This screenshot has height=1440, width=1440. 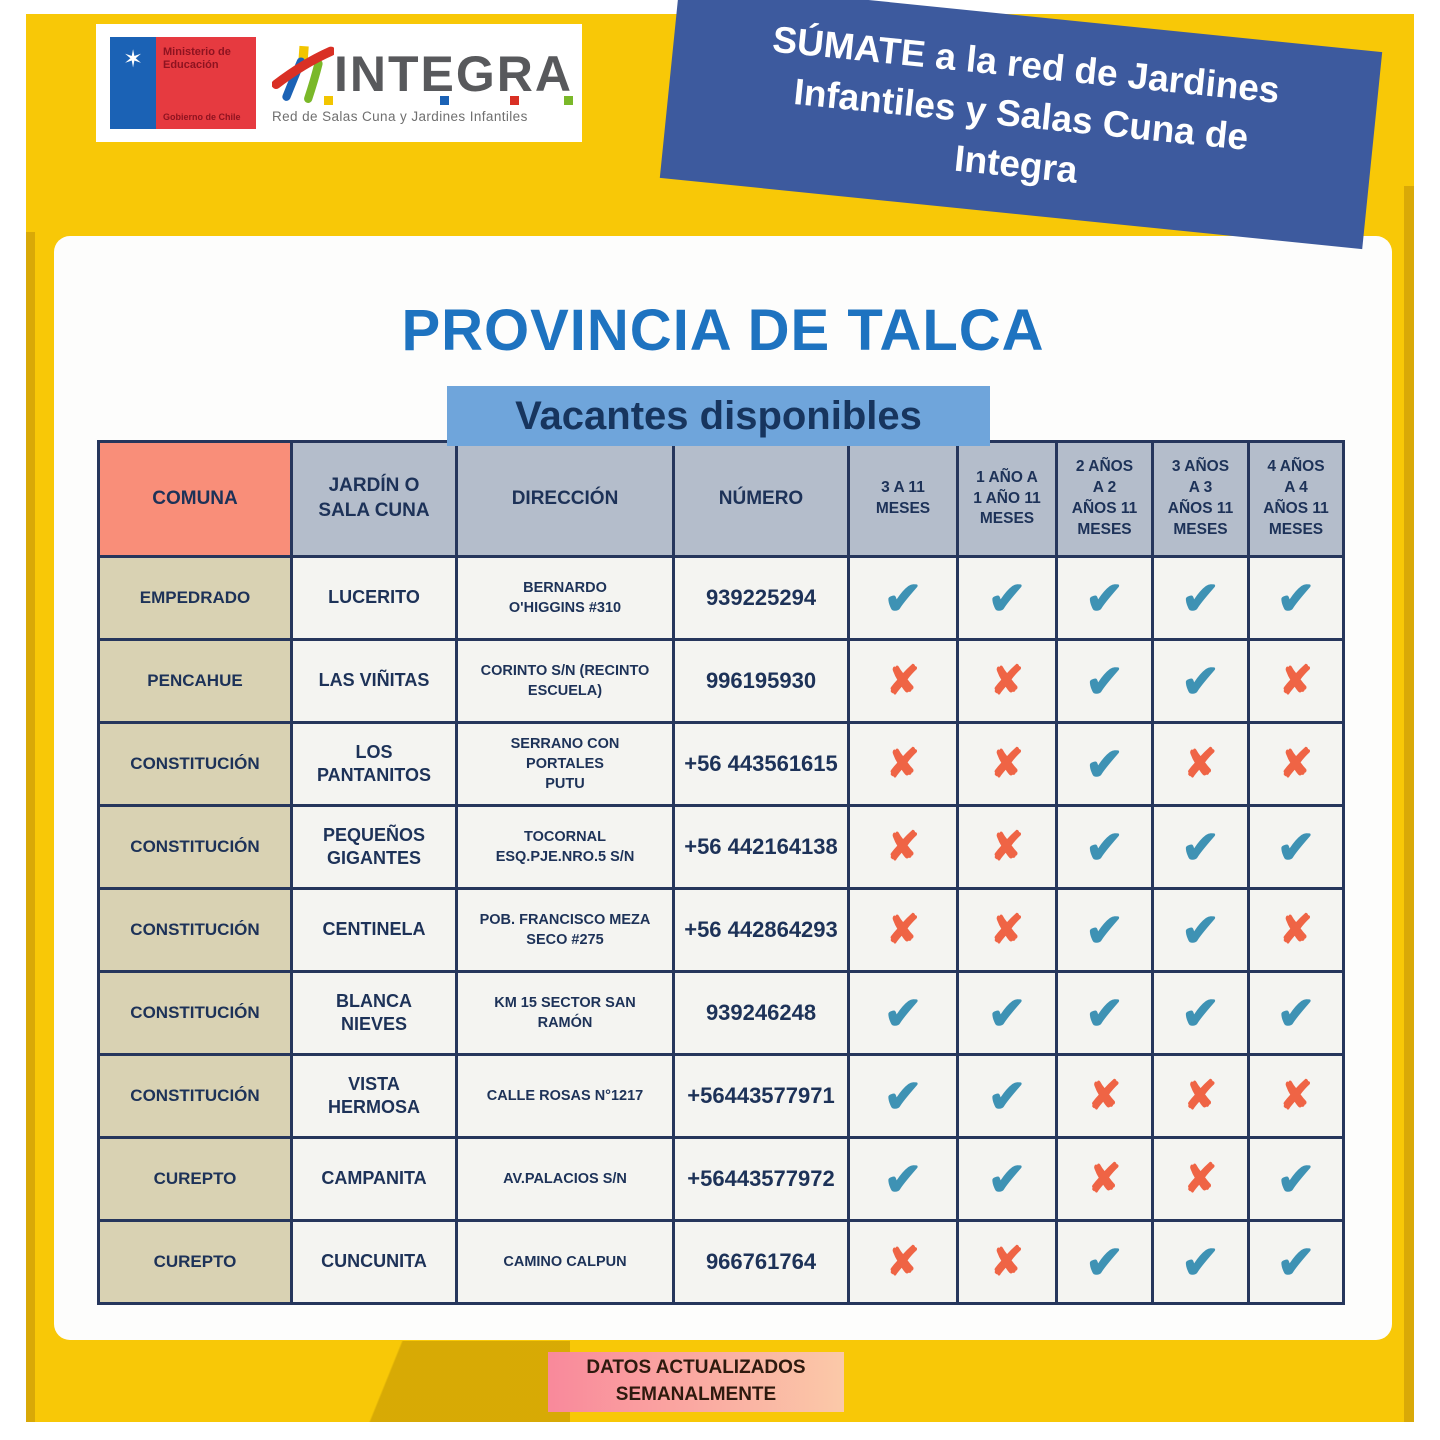 What do you see at coordinates (723, 330) in the screenshot?
I see `page-title: PROVINCIA DE TALCA` at bounding box center [723, 330].